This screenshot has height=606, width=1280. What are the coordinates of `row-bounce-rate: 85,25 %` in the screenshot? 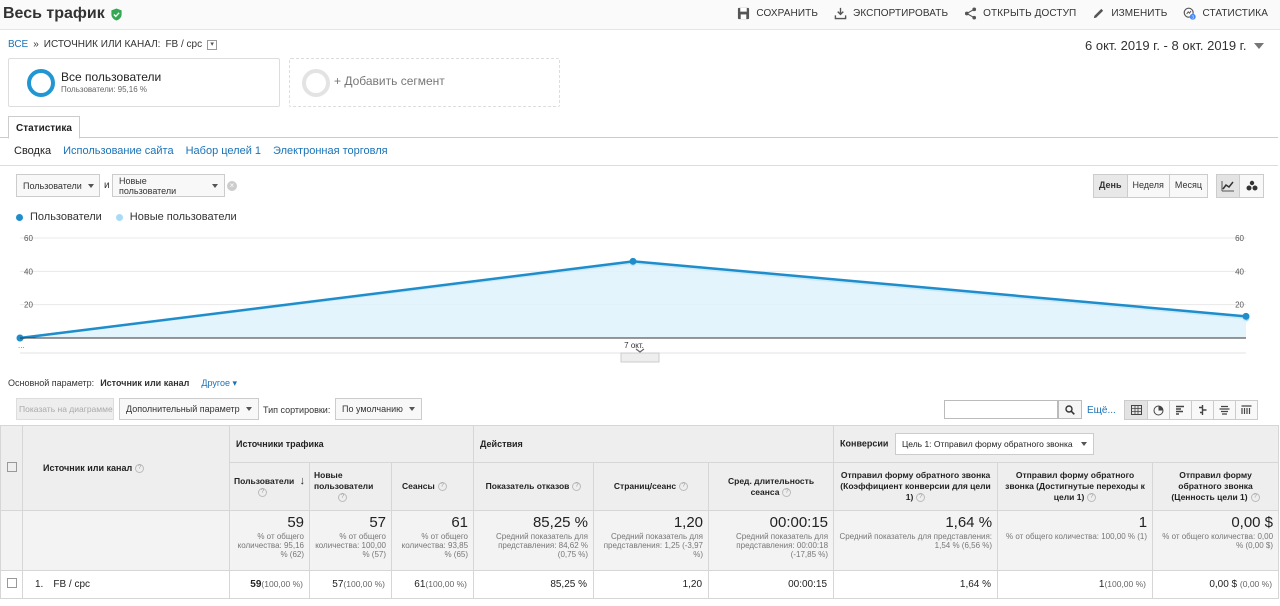 It's located at (534, 584).